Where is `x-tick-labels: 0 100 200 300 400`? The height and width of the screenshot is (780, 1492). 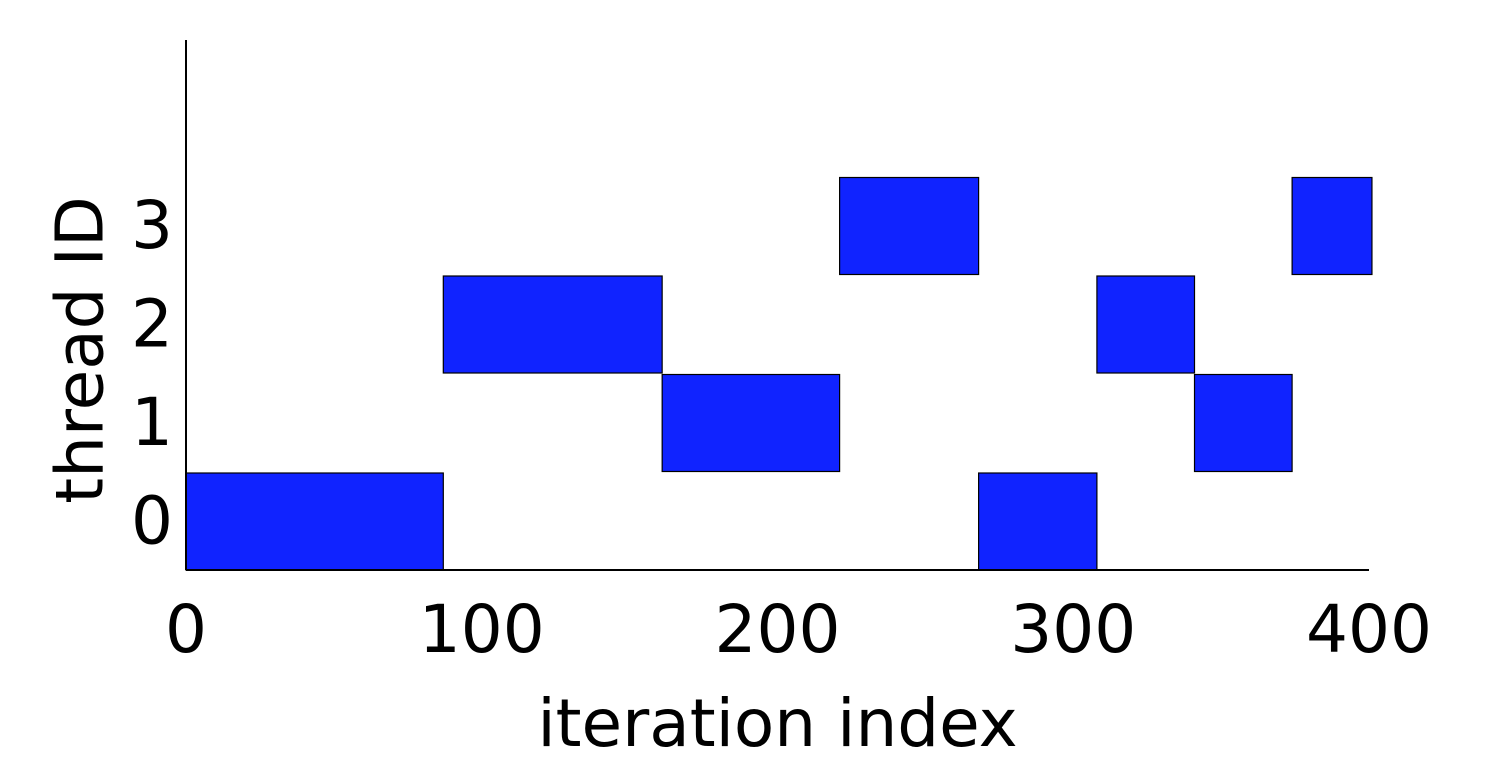 x-tick-labels: 0 100 200 300 400 is located at coordinates (798, 629).